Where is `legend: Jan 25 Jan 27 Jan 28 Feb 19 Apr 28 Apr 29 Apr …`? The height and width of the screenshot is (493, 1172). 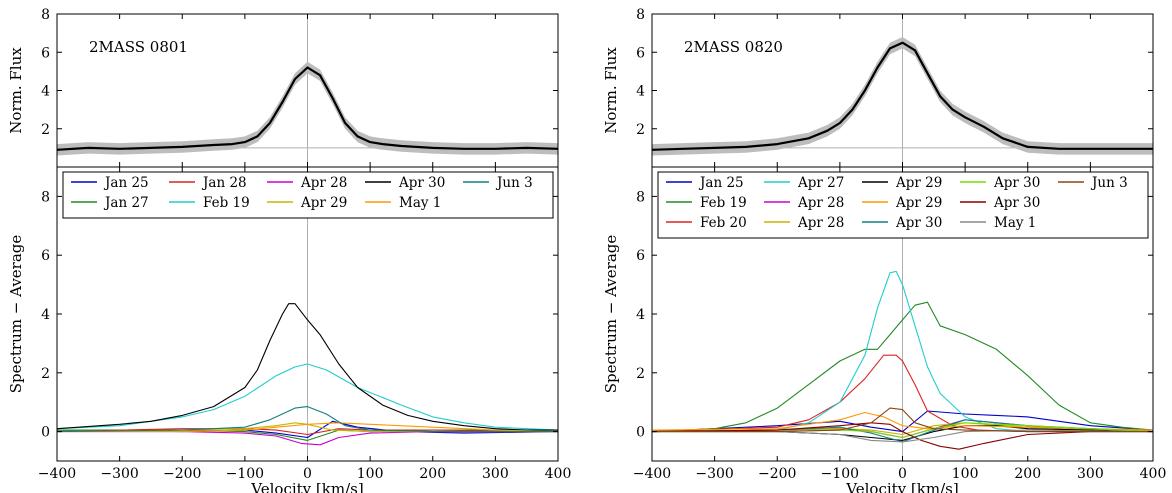 legend: Jan 25 Jan 27 Jan 28 Feb 19 Apr 28 Apr 29 Apr … is located at coordinates (308, 195).